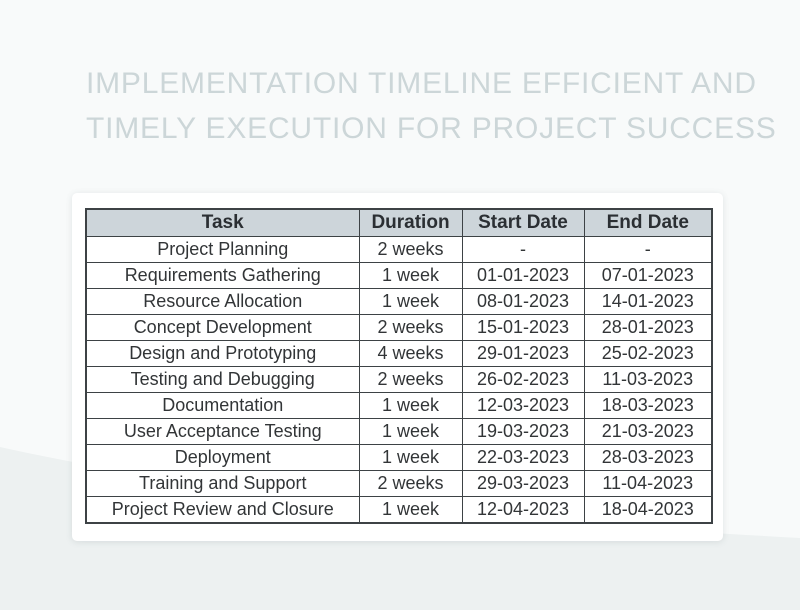 The image size is (800, 610). What do you see at coordinates (222, 405) in the screenshot?
I see `task-cell: Documentation` at bounding box center [222, 405].